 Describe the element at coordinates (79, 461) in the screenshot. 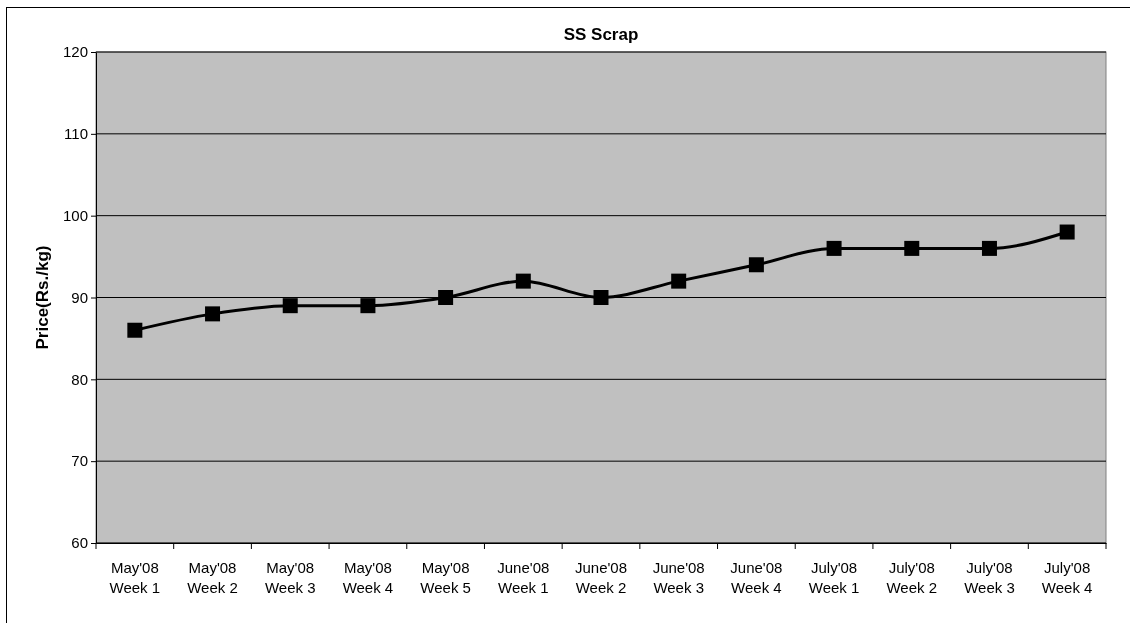

I see `y-tick-label: 70` at that location.